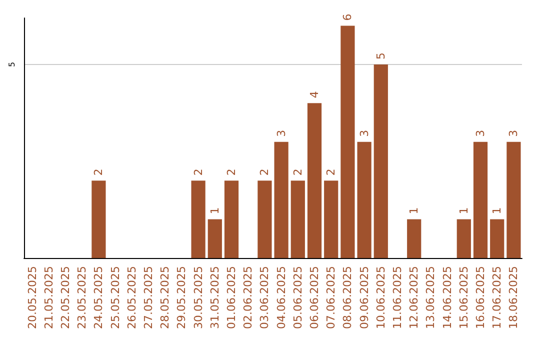 The width and height of the screenshot is (540, 340). What do you see at coordinates (364, 298) in the screenshot?
I see `x-tick-label: 09.06.2025` at bounding box center [364, 298].